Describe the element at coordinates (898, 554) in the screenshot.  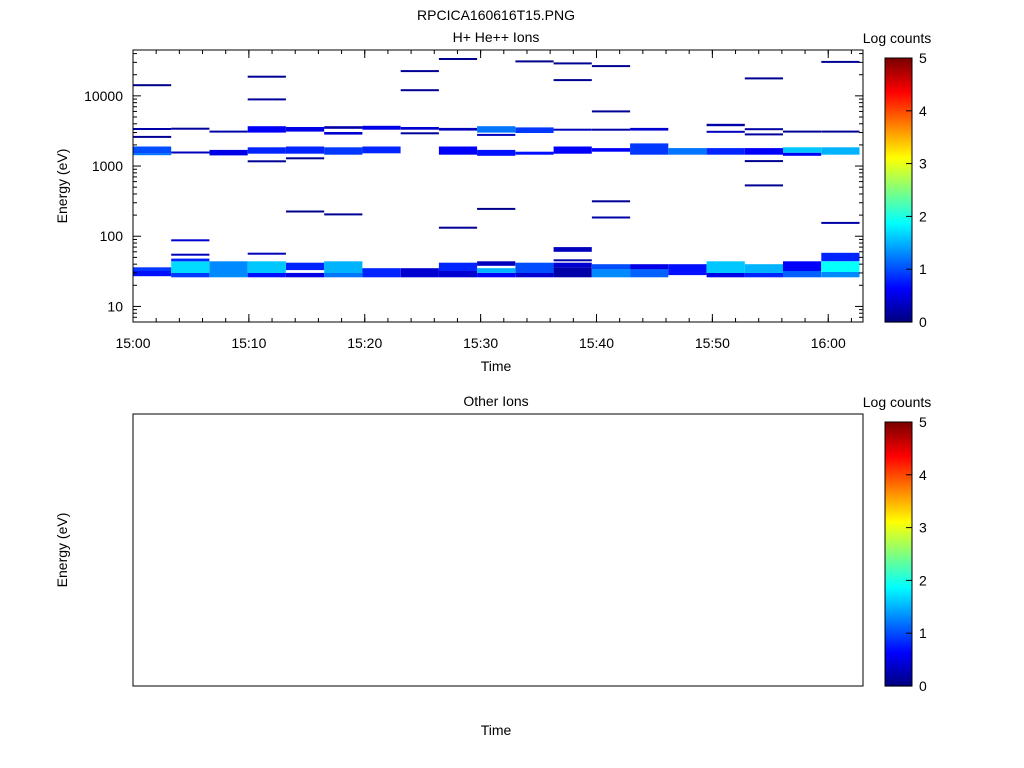
I see `colorbar-frame` at that location.